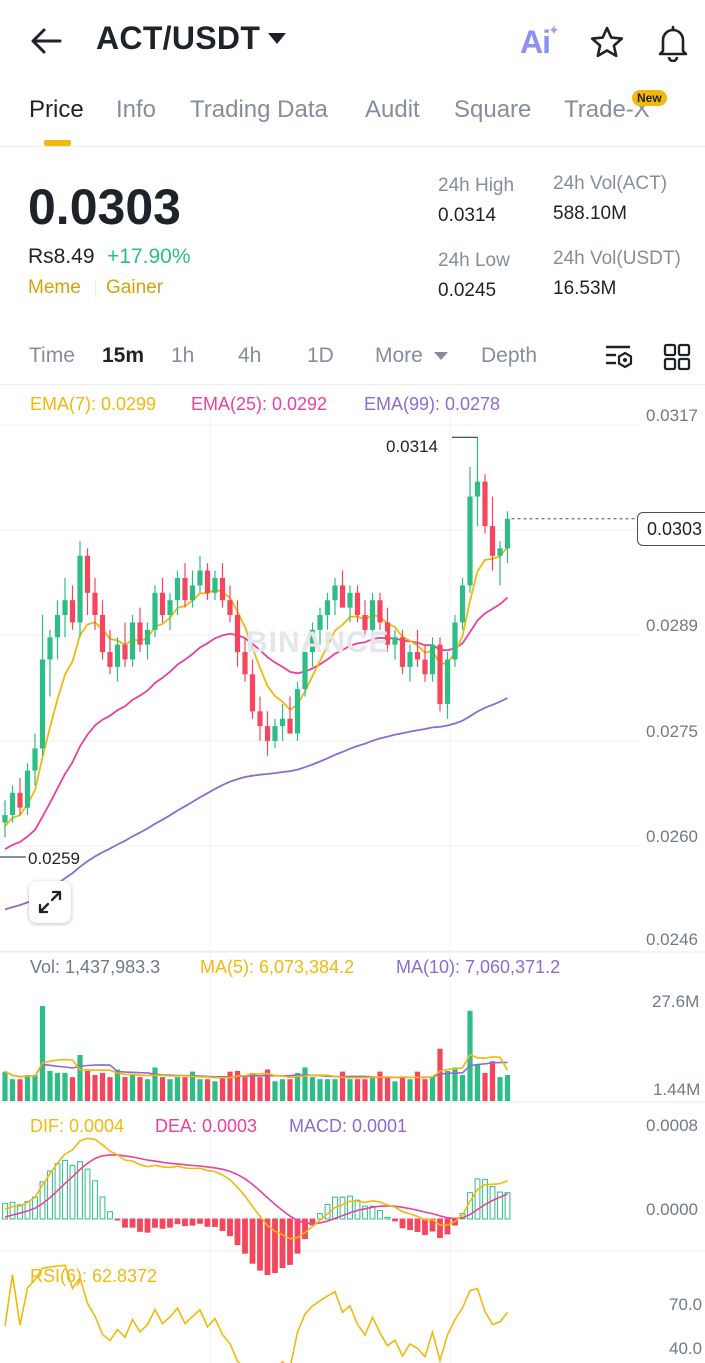 The width and height of the screenshot is (705, 1363). I want to click on interval-1h: 1h, so click(183, 355).